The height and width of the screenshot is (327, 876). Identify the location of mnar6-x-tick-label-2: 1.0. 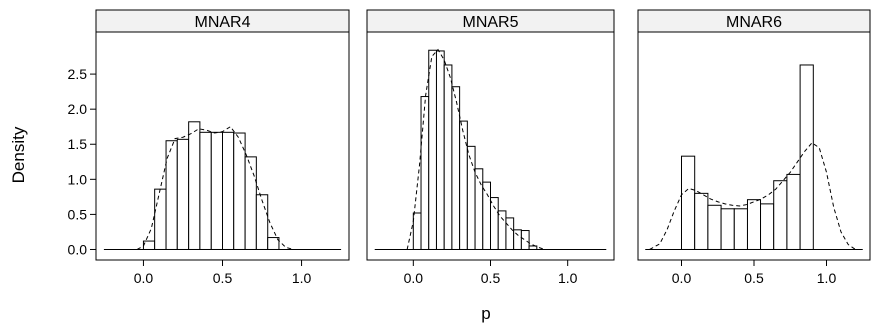
(827, 278).